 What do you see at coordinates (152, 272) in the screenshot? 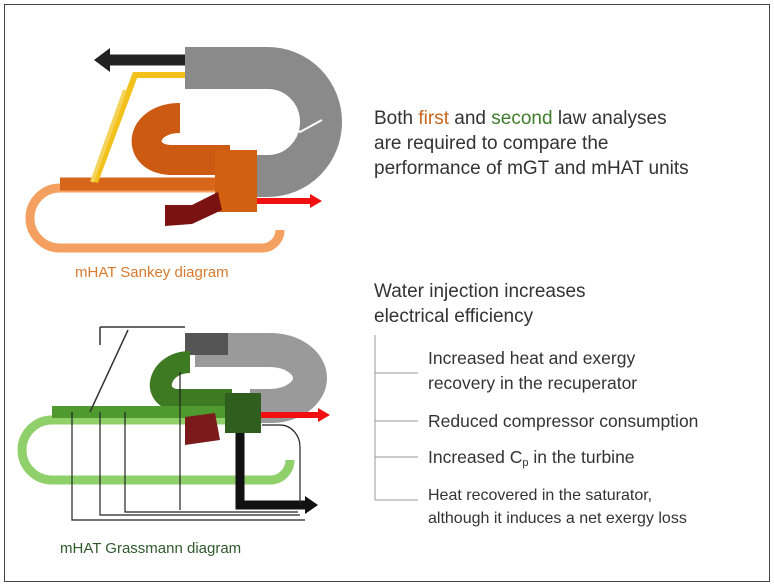
I see `caption: mHAT Sankey diagram` at bounding box center [152, 272].